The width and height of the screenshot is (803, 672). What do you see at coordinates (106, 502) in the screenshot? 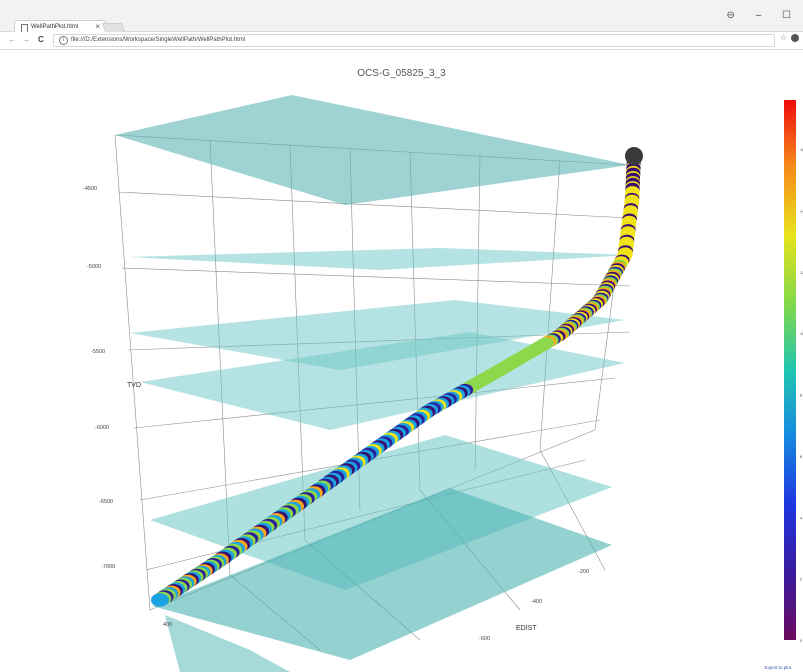
I see `z-tick: -6500` at bounding box center [106, 502].